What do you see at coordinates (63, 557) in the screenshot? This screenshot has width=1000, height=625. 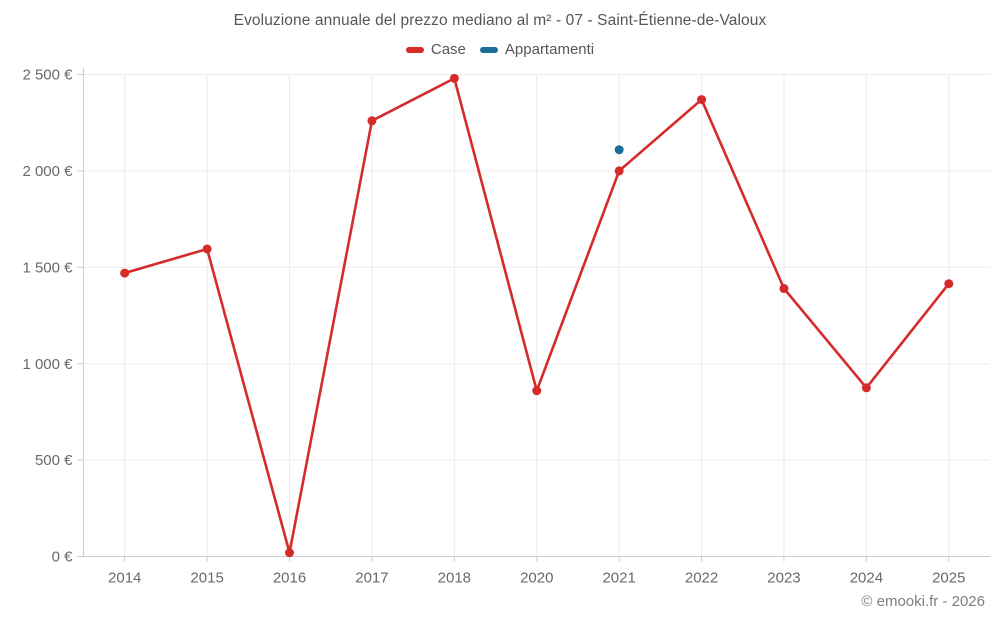 I see `y-axis-tick-label: 0 €` at bounding box center [63, 557].